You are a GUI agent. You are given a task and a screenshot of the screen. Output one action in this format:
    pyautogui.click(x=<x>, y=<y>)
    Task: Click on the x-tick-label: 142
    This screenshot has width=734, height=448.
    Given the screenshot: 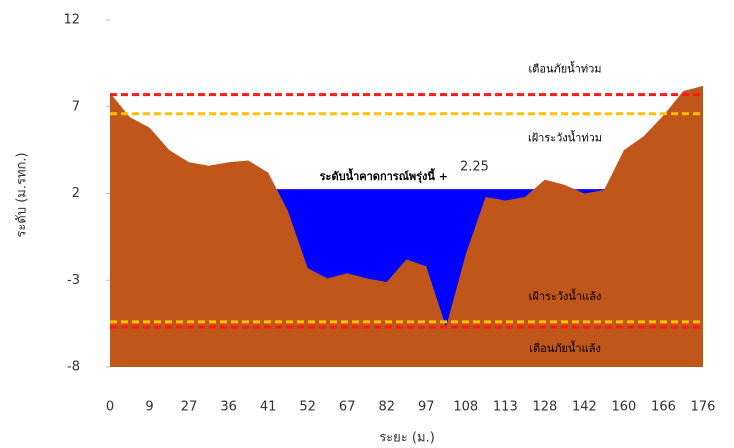 What is the action you would take?
    pyautogui.click(x=584, y=407)
    